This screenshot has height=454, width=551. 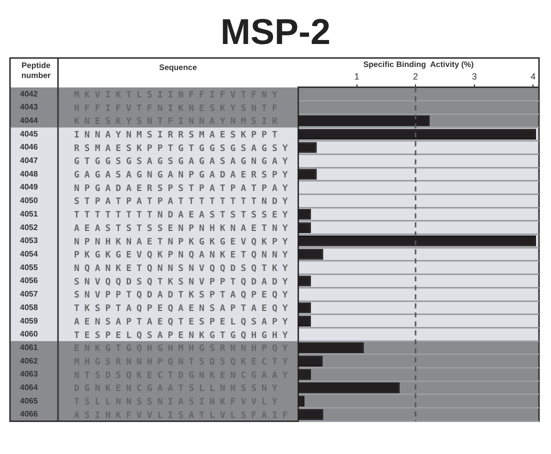 I want to click on y-tick-label: 4058, so click(x=29, y=307).